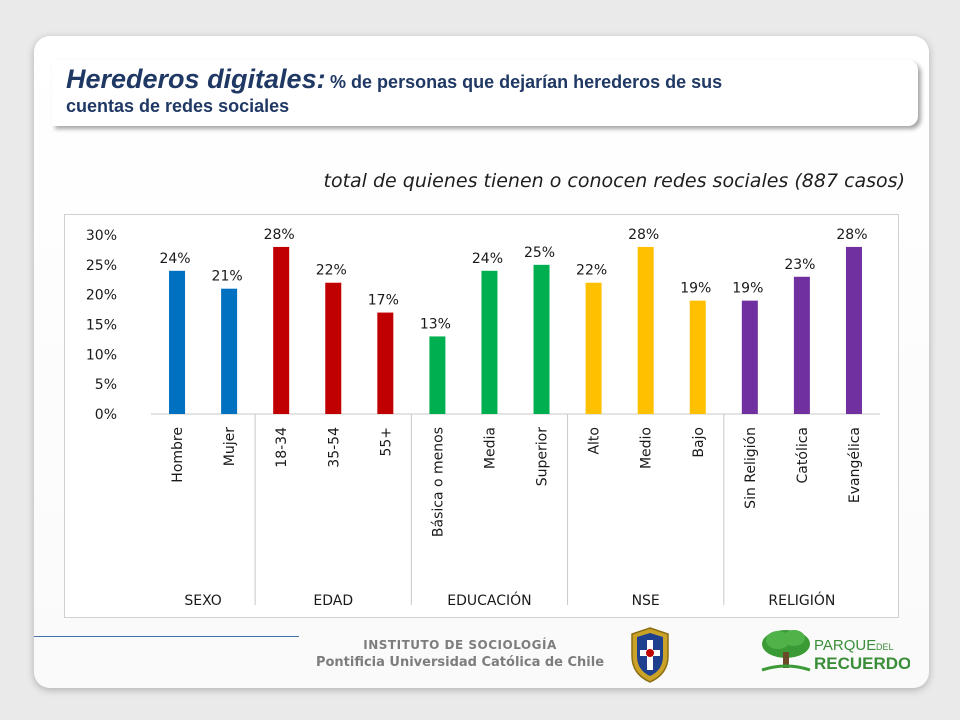 The width and height of the screenshot is (960, 720). I want to click on y-tick-label: 5%, so click(106, 385).